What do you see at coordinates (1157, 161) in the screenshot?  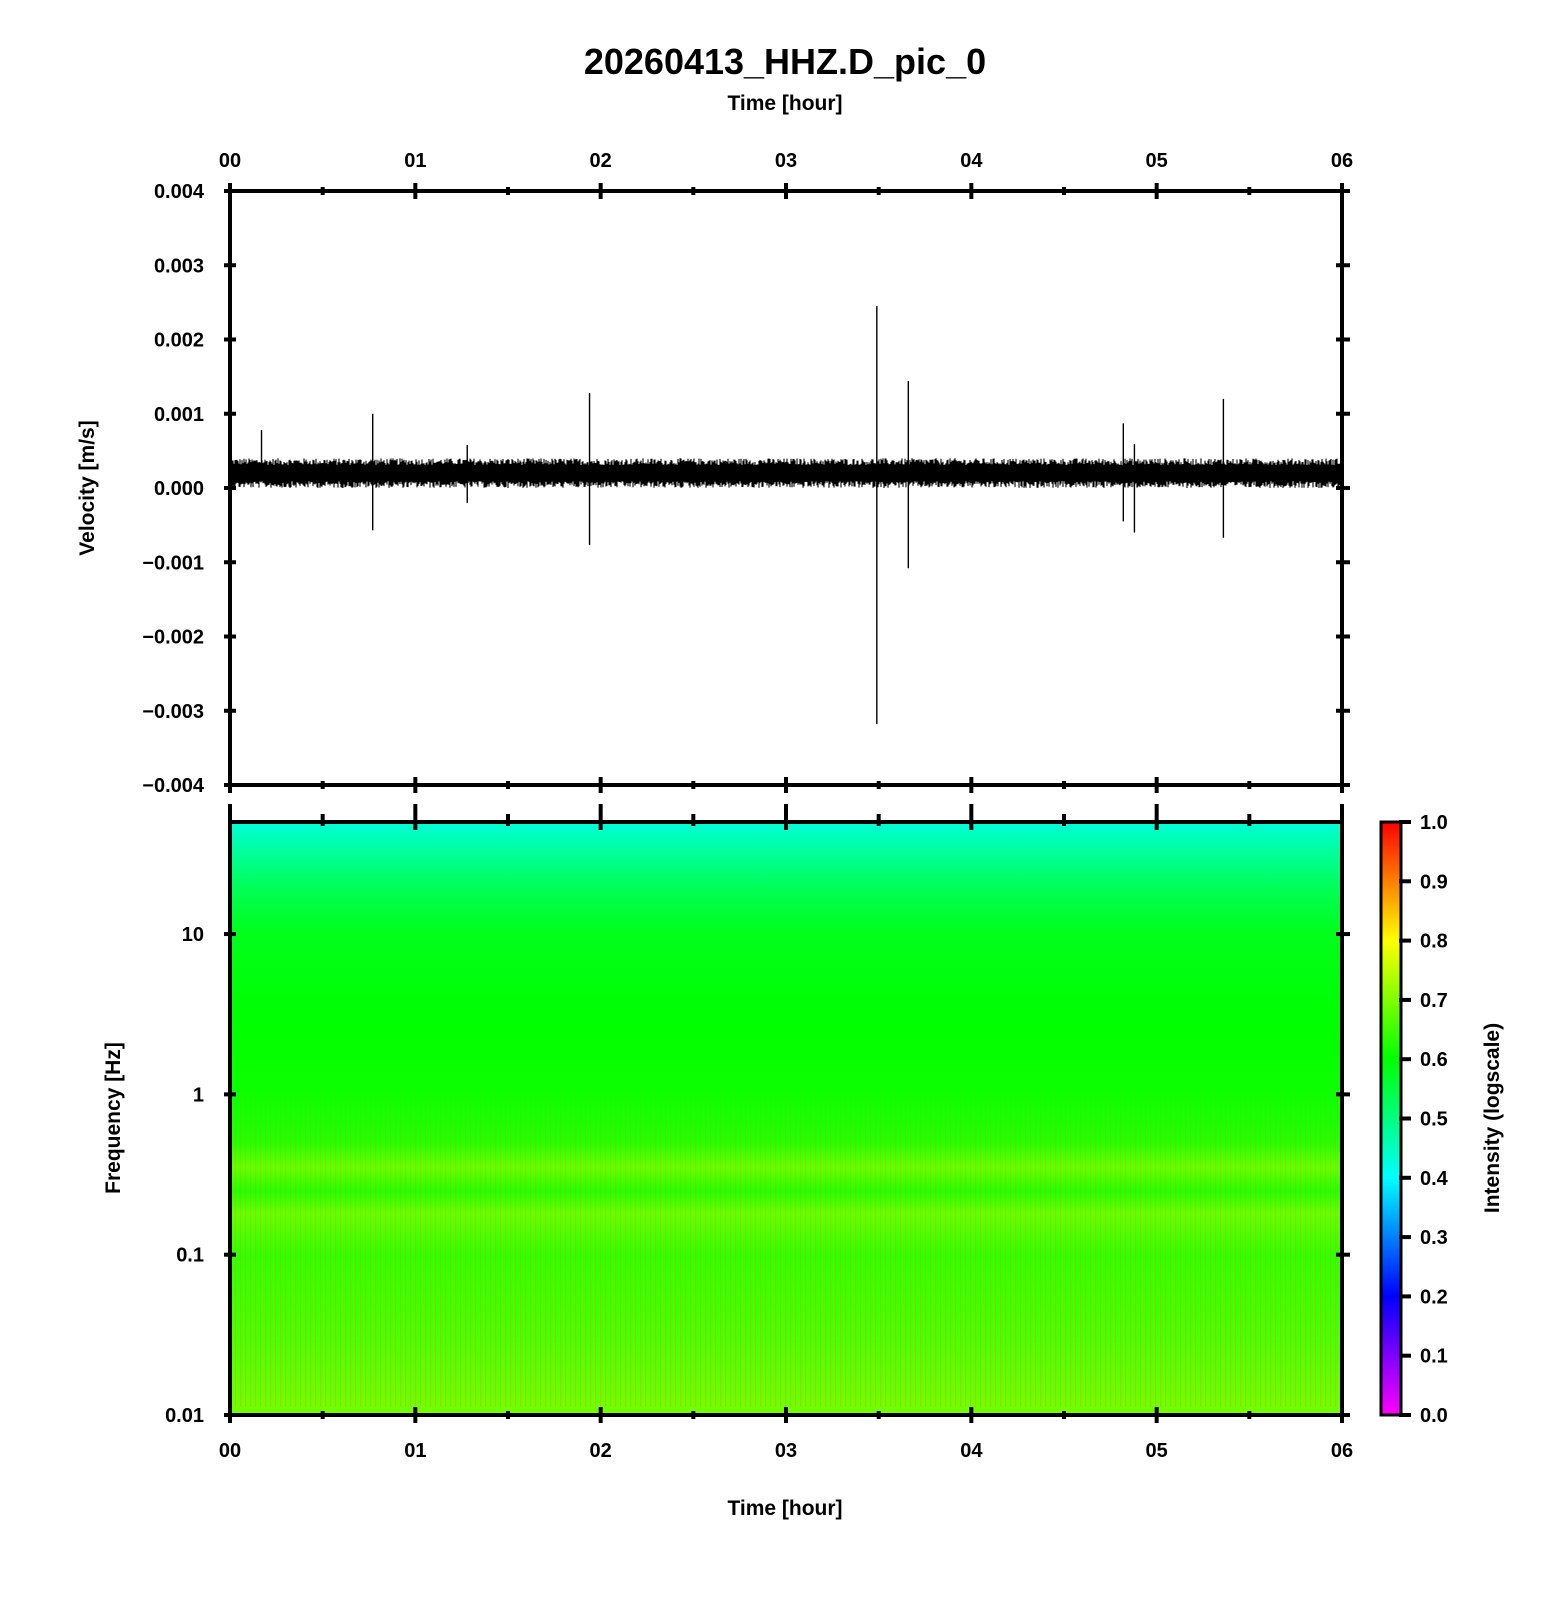 I see `top-x-tick-label: 05` at bounding box center [1157, 161].